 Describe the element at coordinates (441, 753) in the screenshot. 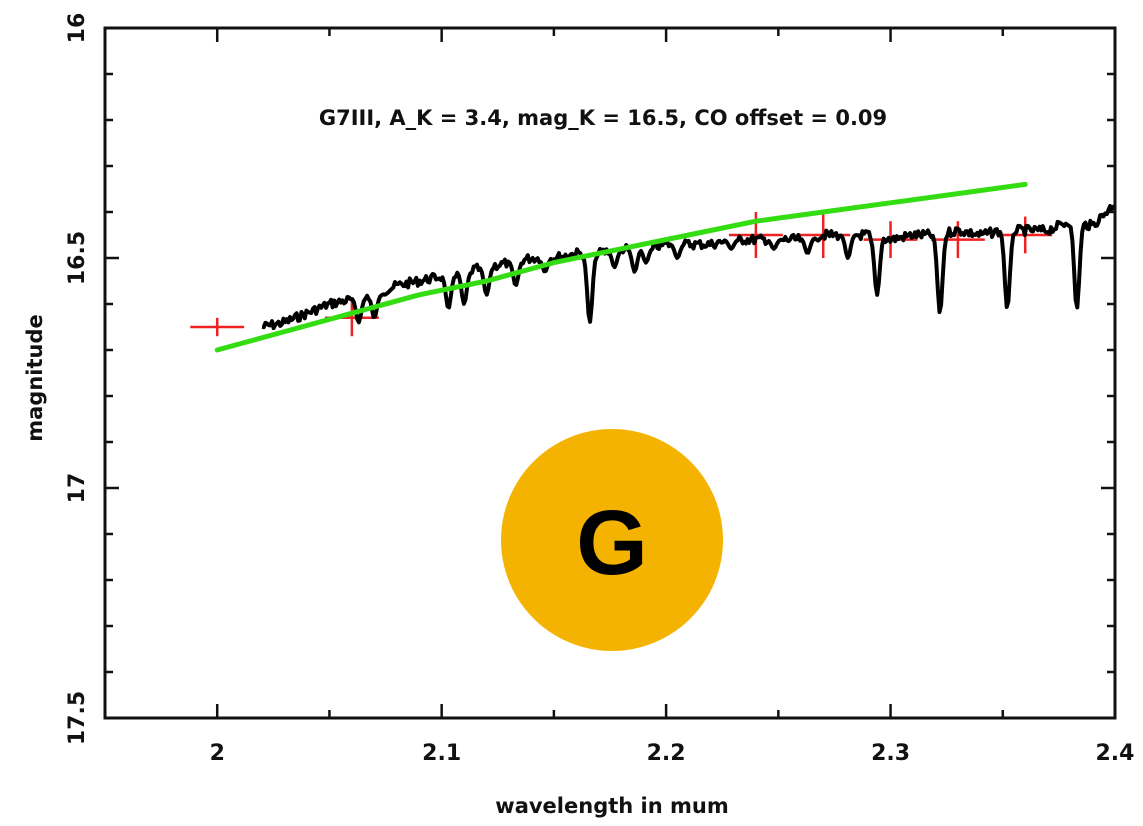

I see `x-tick-label: 2.1` at that location.